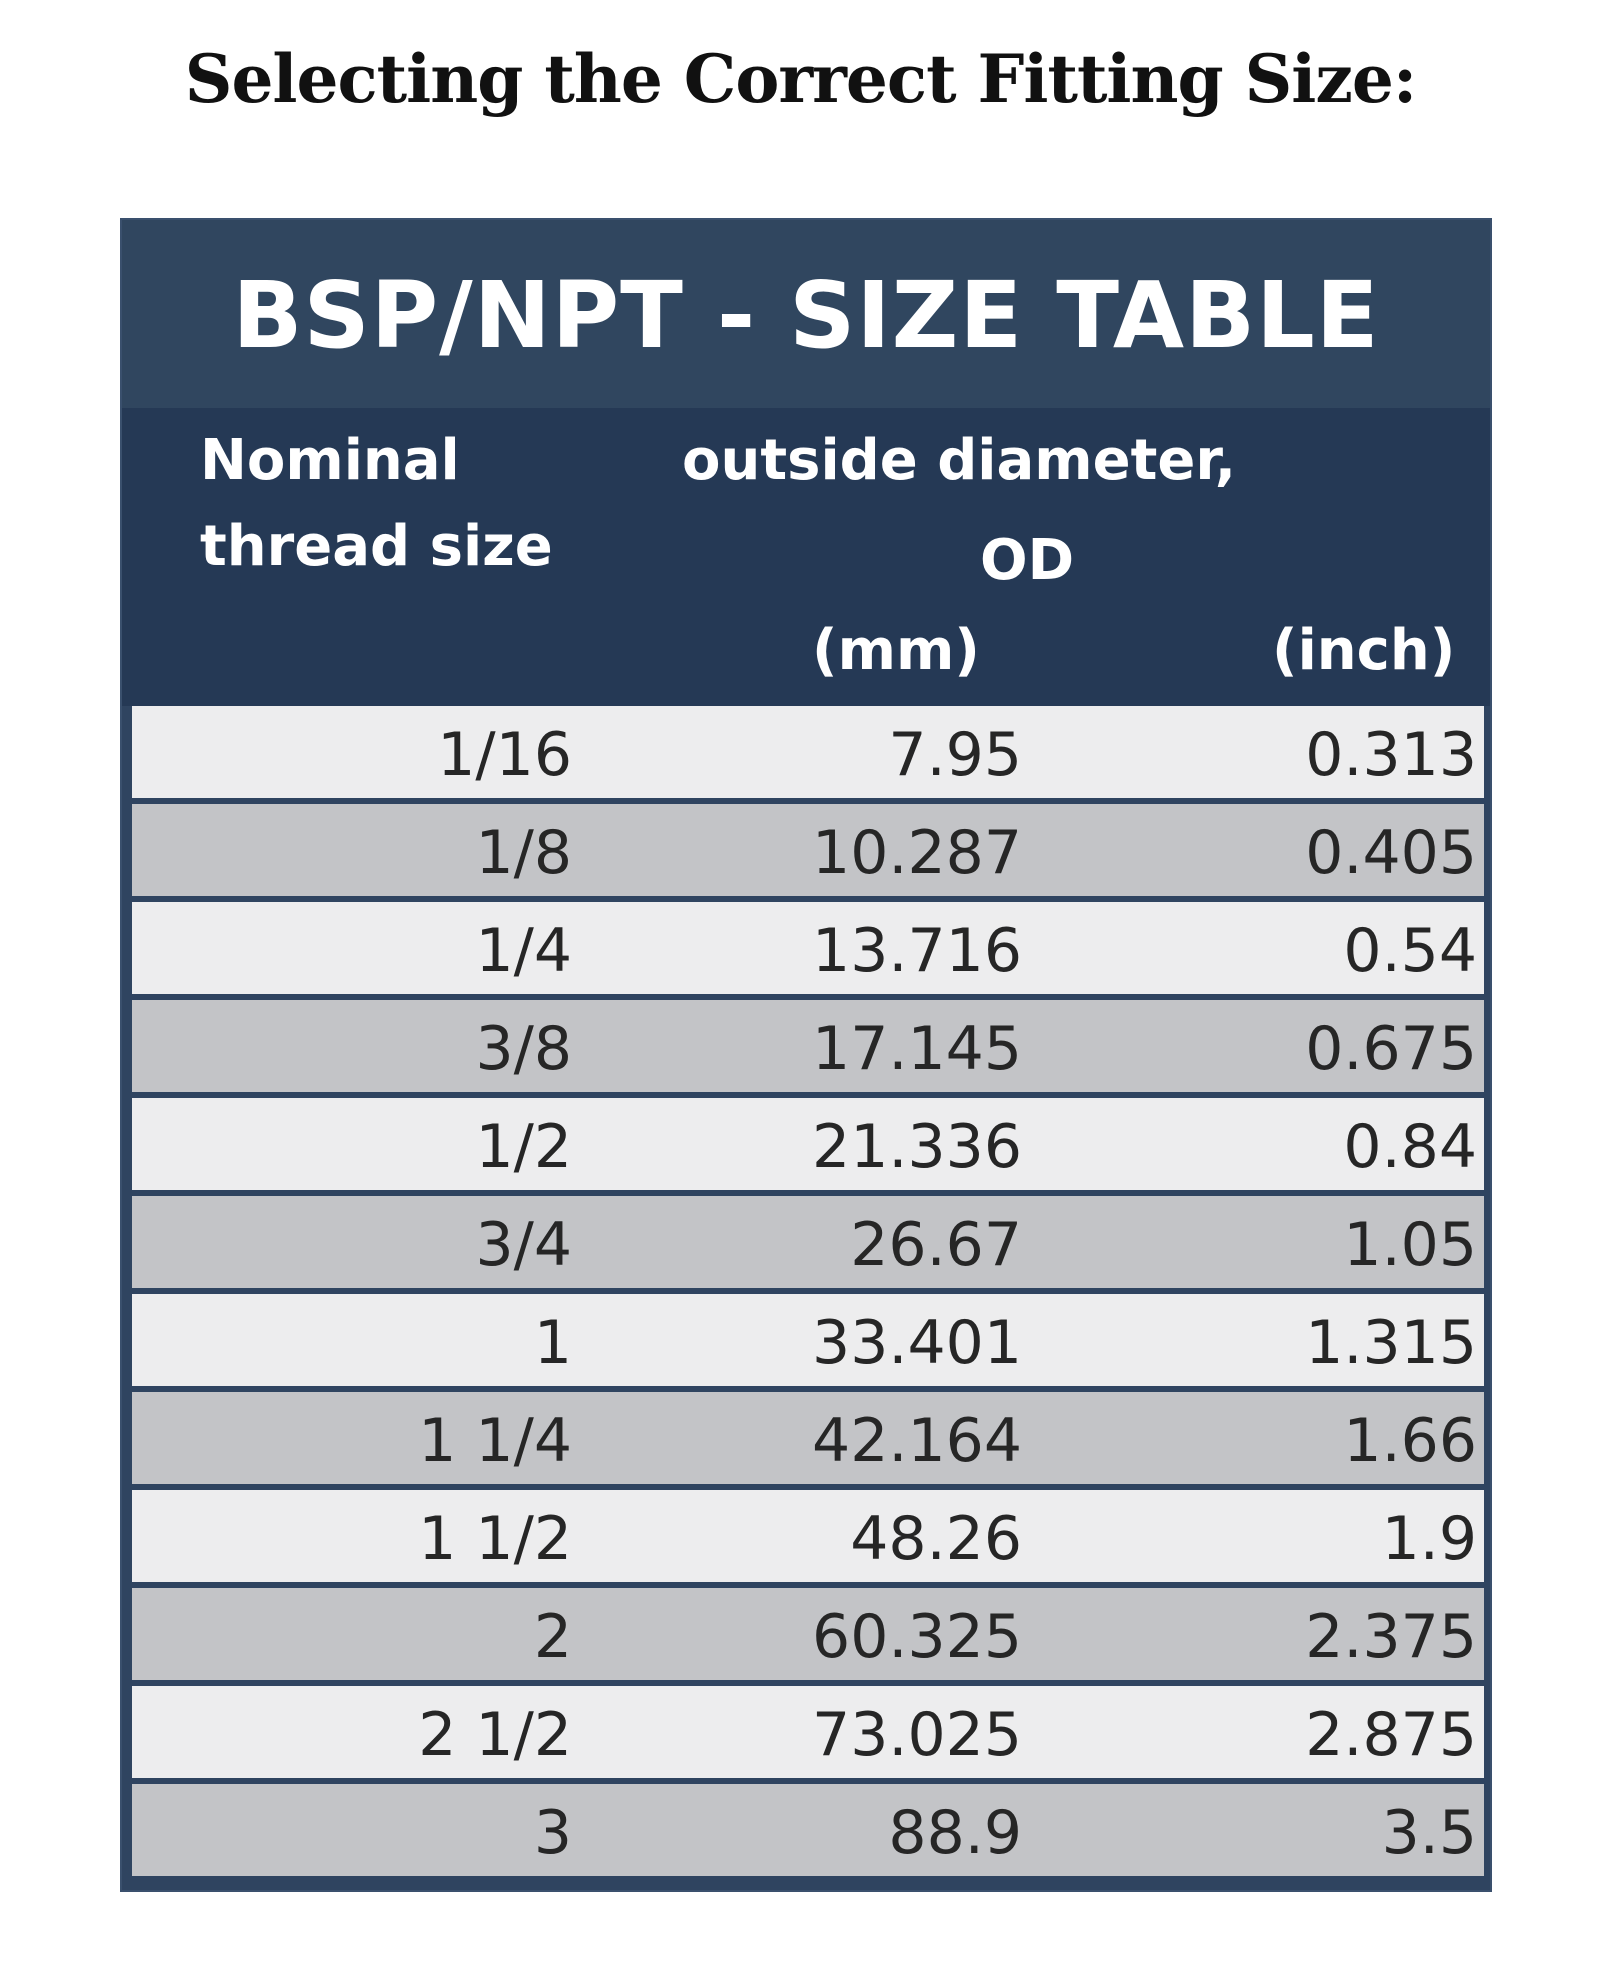 This screenshot has width=1601, height=1976. What do you see at coordinates (917, 1441) in the screenshot?
I see `cell-od-mm: 42.164` at bounding box center [917, 1441].